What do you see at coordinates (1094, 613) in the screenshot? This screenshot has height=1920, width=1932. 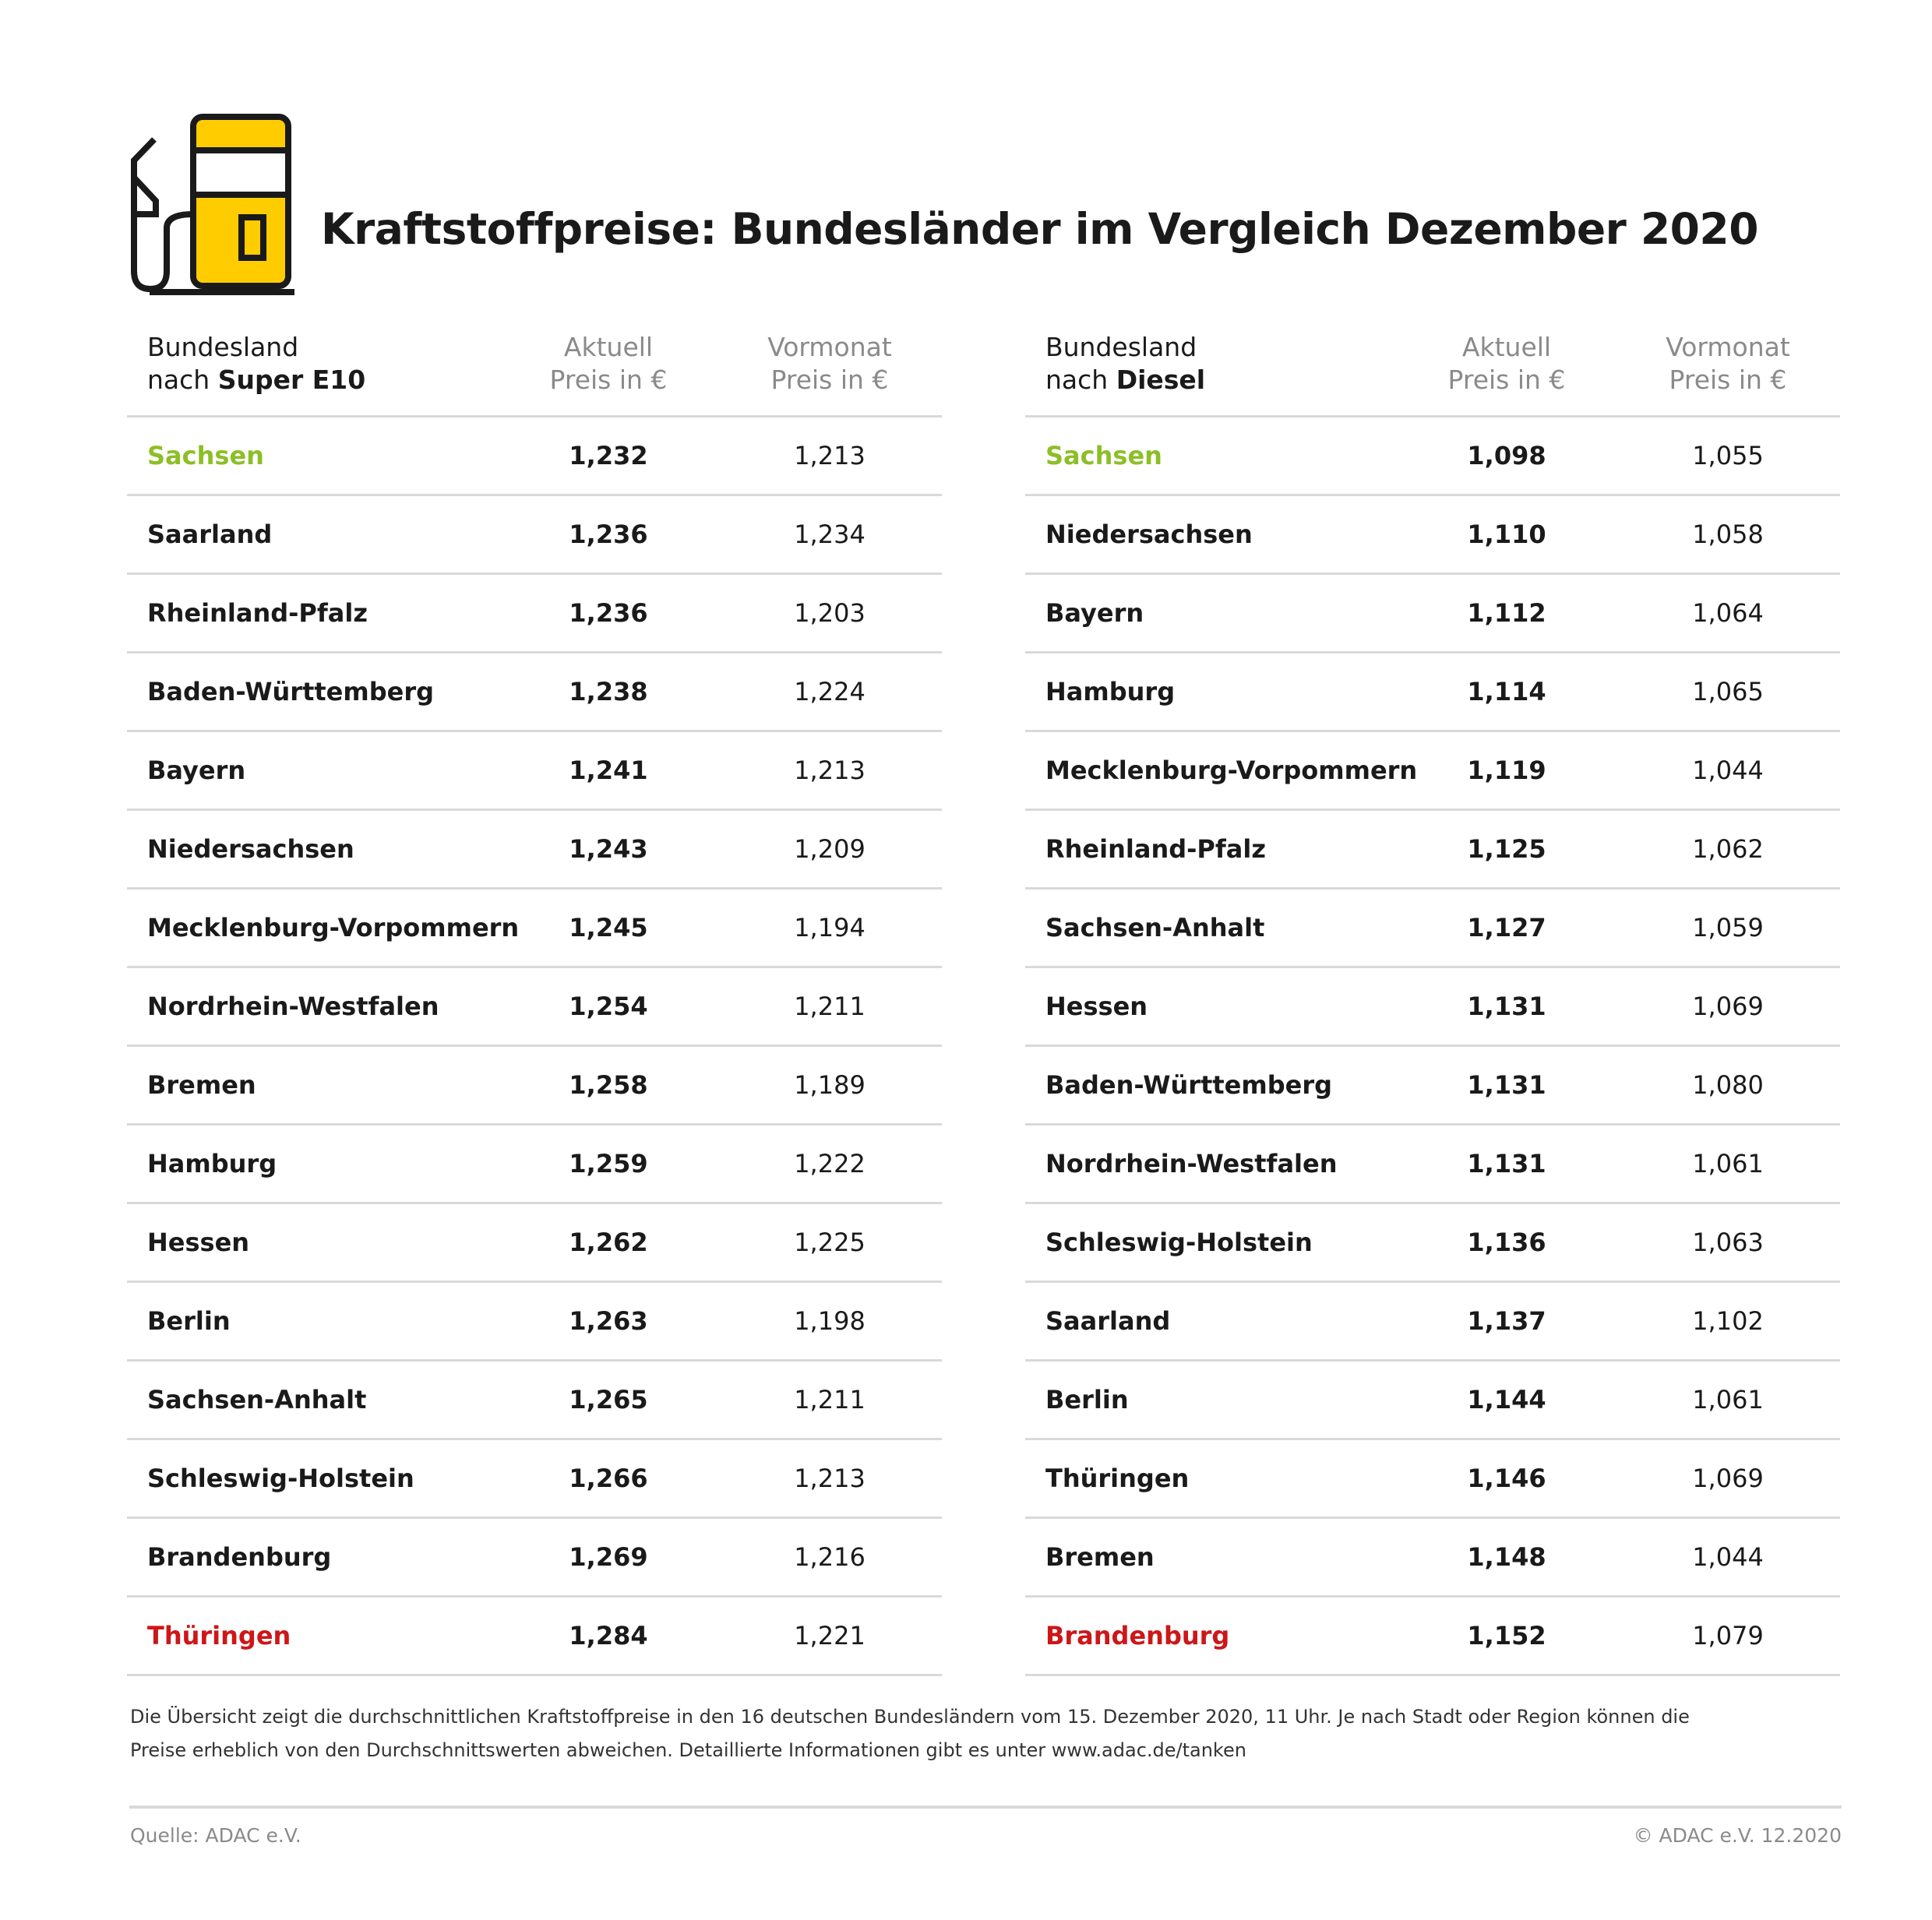 I see `state-name: Bayern` at bounding box center [1094, 613].